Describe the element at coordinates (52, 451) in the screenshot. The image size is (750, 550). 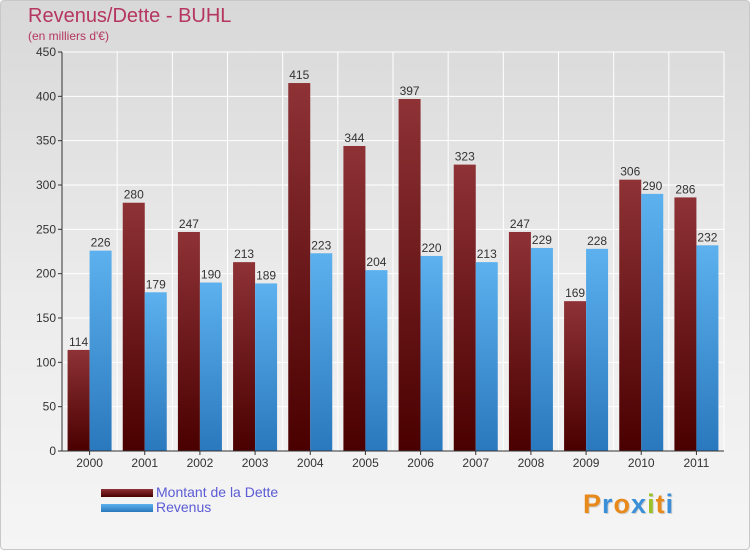
I see `y-tick-label: 0` at that location.